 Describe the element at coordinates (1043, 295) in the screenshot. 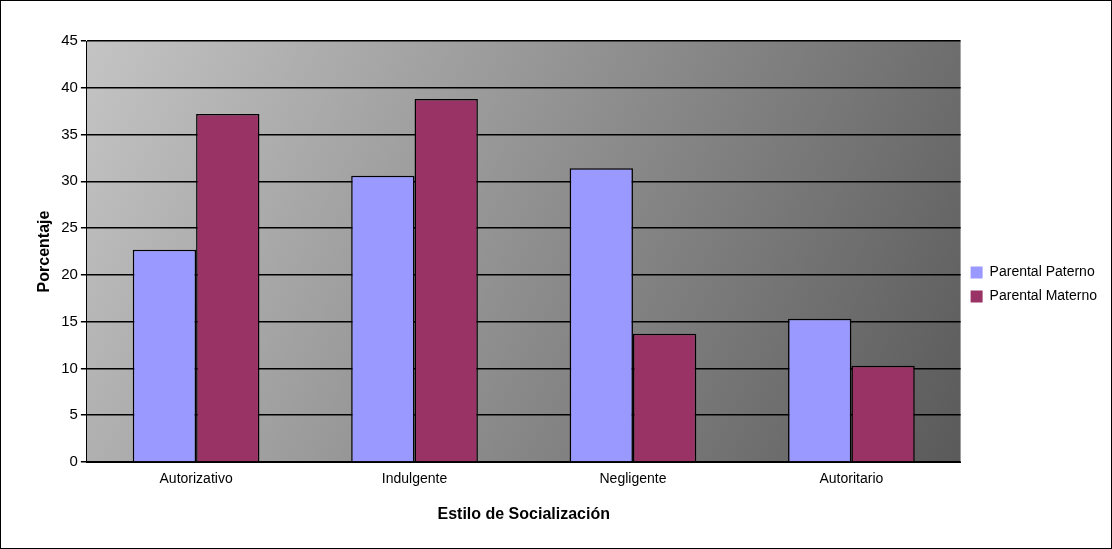

I see `legend-label: Parental Materno` at that location.